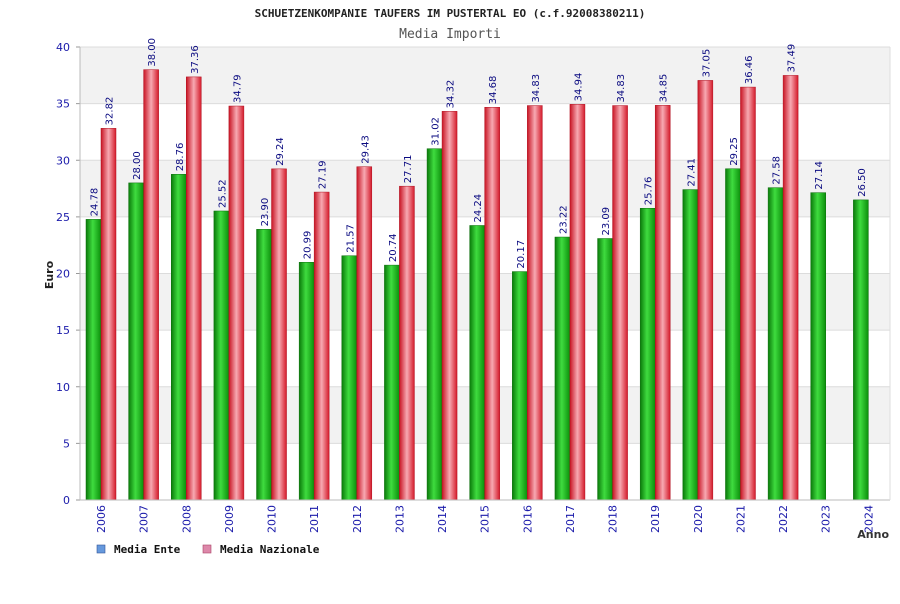  I want to click on data-label-media-ente: 28.00, so click(137, 165).